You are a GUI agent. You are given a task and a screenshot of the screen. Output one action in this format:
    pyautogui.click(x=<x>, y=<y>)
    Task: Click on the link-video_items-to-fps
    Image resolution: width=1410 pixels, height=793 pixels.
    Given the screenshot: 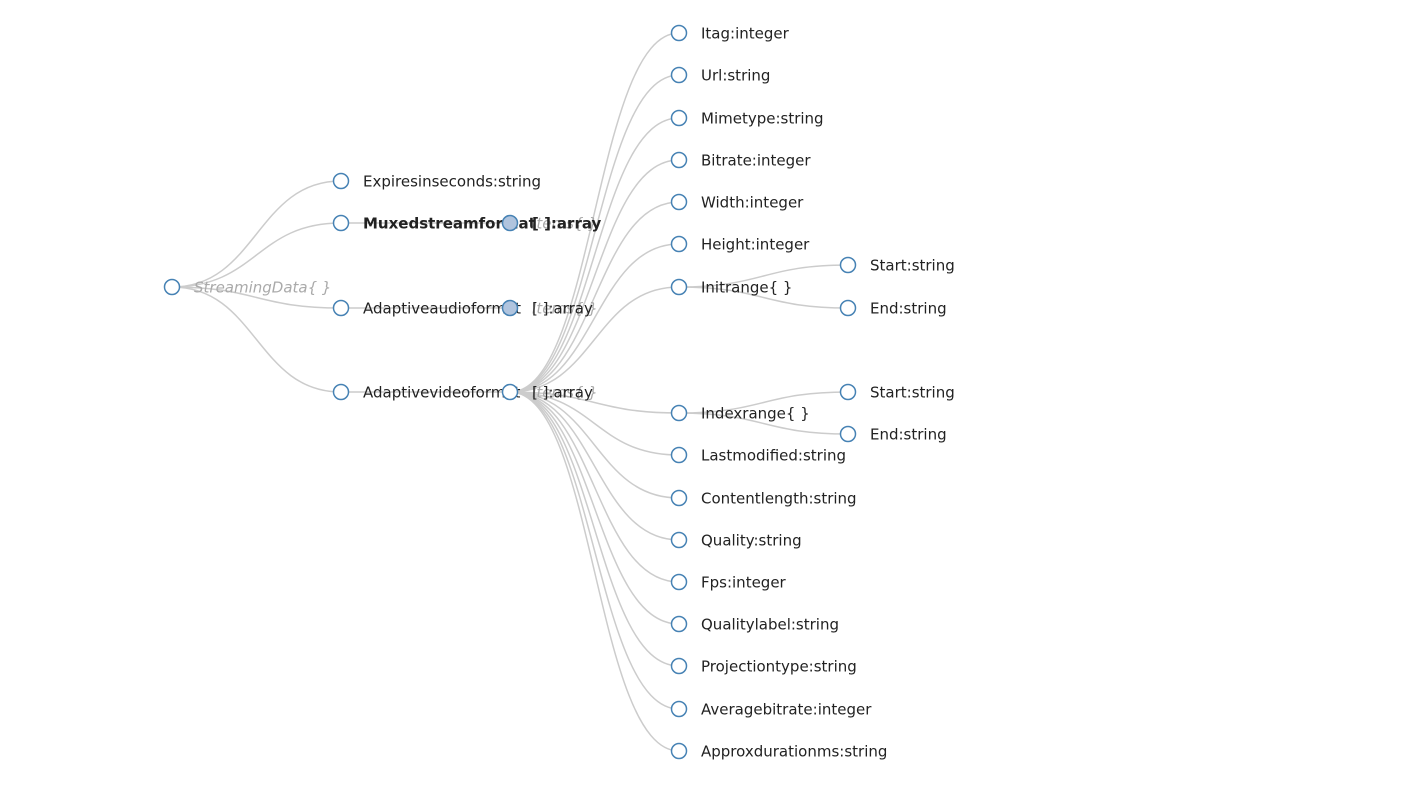 What is the action you would take?
    pyautogui.click(x=594, y=487)
    